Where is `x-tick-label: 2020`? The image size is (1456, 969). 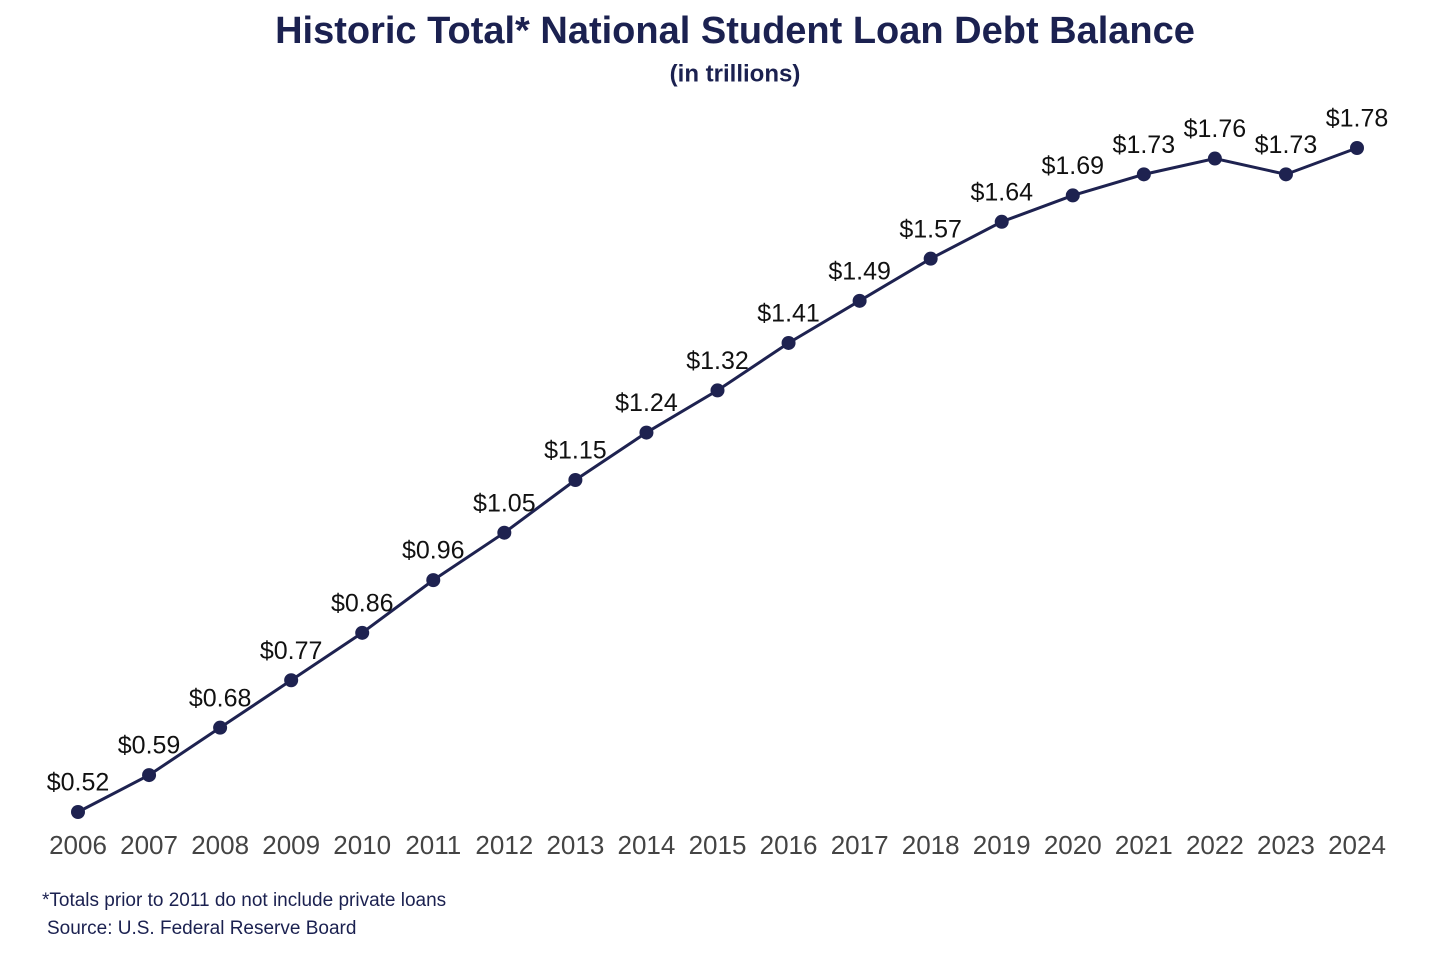
x-tick-label: 2020 is located at coordinates (1073, 845).